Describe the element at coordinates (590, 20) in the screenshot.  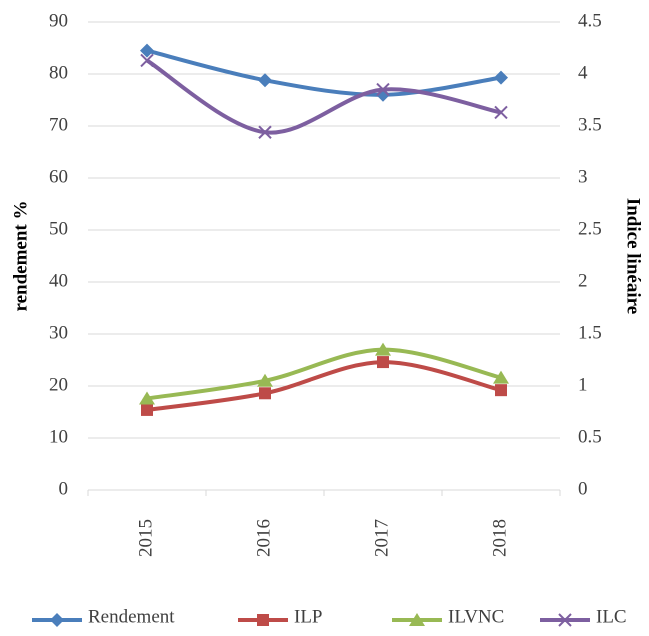
I see `y2-tick-label: 4.5` at that location.